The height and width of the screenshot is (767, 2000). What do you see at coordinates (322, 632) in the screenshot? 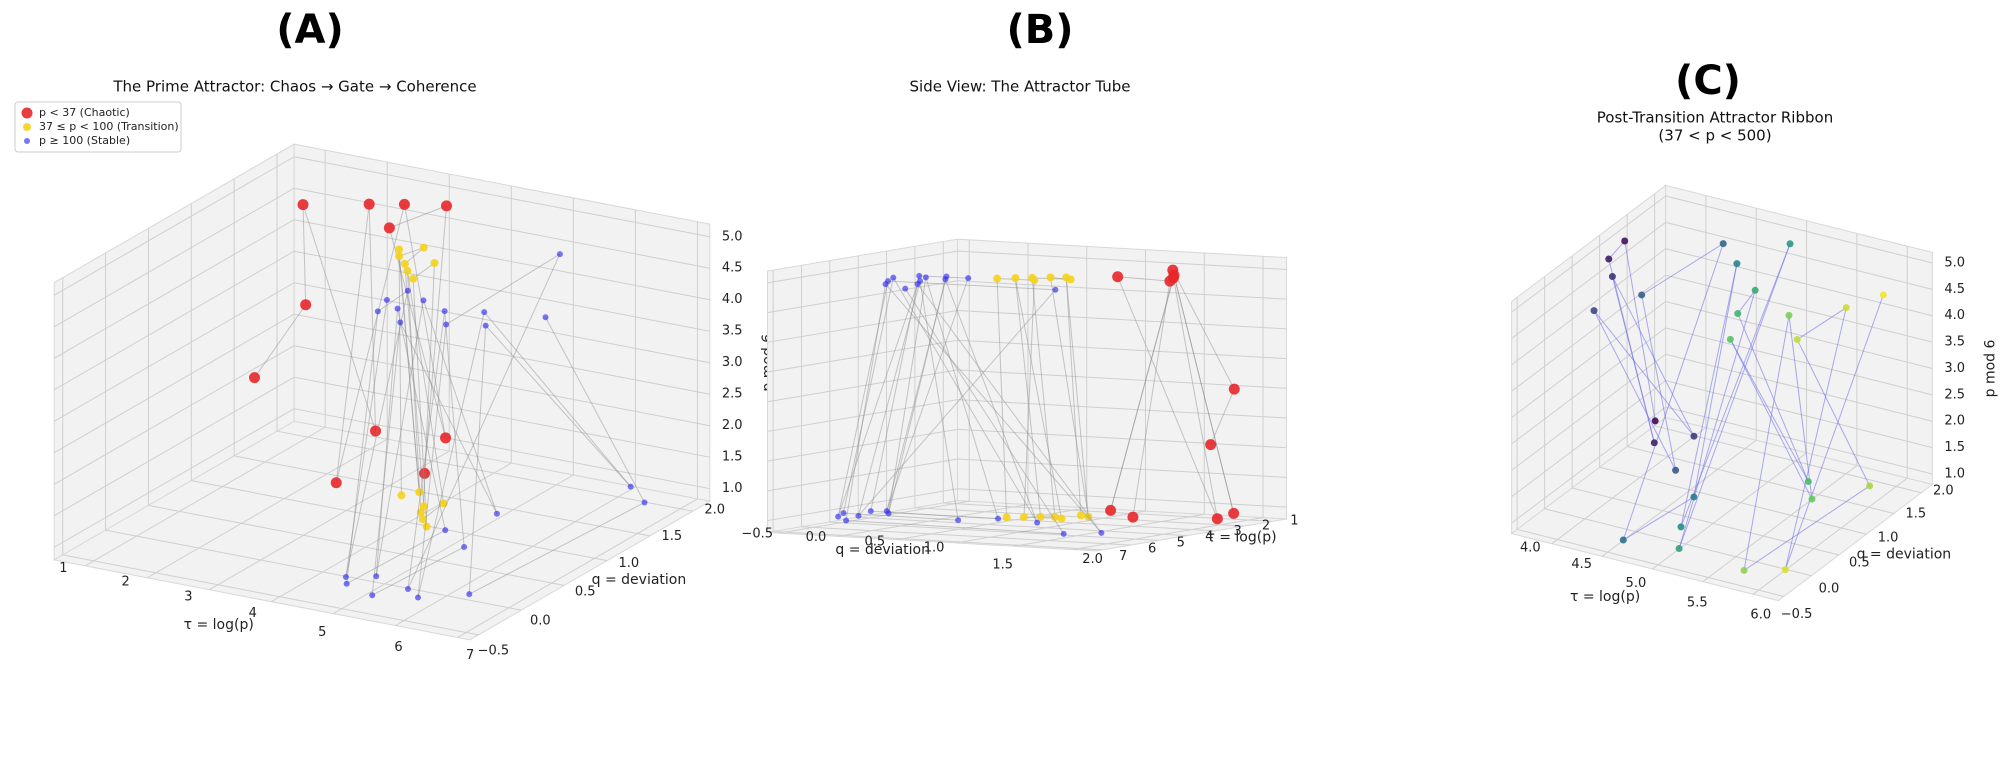
I see `x-tick-label: 5` at bounding box center [322, 632].